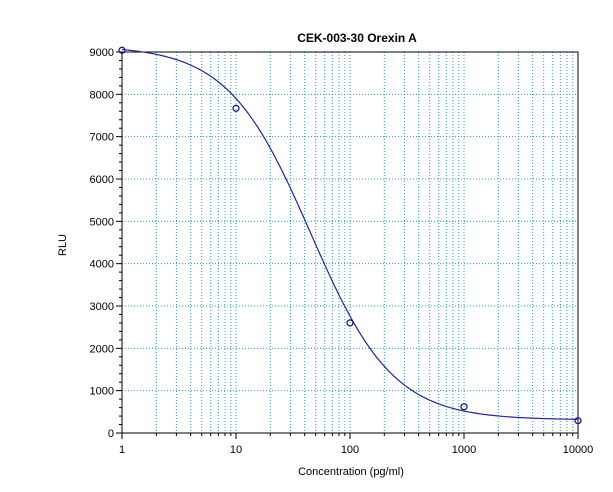  Describe the element at coordinates (122, 450) in the screenshot. I see `x-tick-label: 1` at that location.